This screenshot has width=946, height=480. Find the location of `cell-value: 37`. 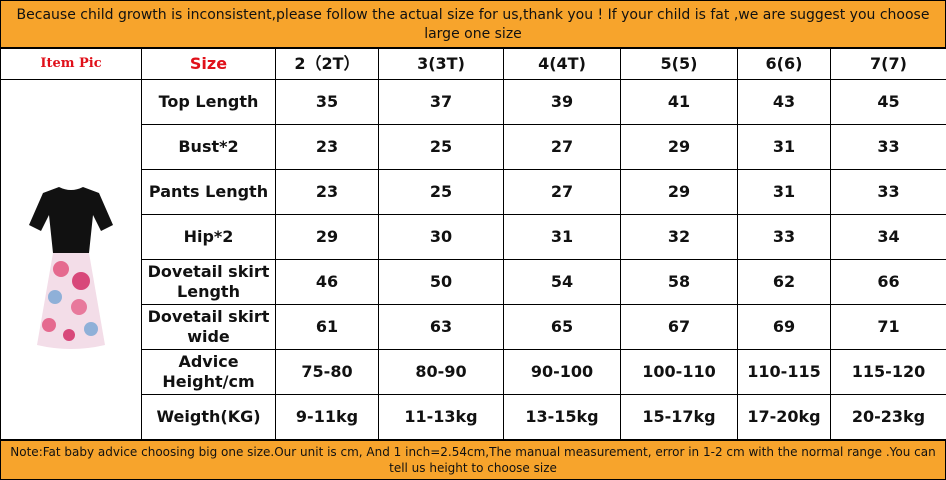

cell-value: 37 is located at coordinates (441, 102).